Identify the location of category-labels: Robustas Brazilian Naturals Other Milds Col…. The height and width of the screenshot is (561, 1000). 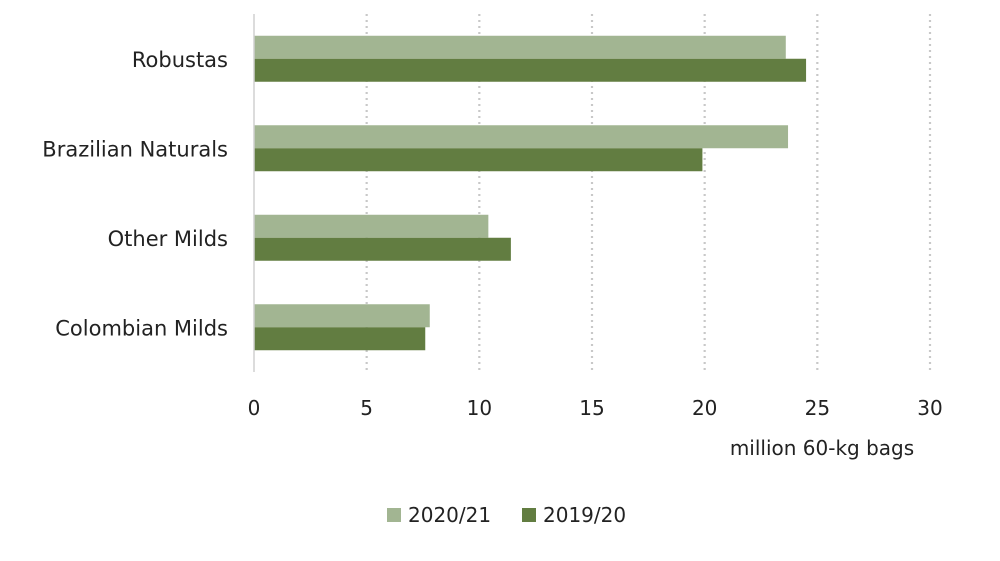
(135, 194).